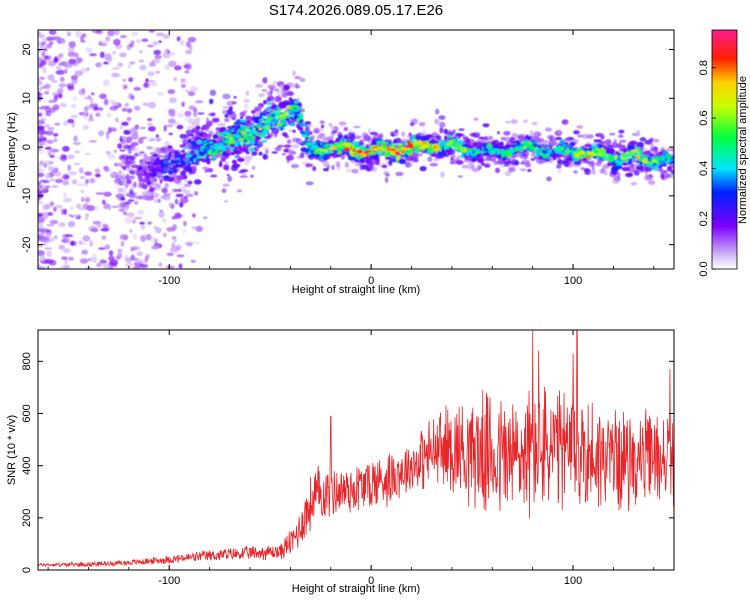 This screenshot has height=600, width=750. I want to click on spectrogram-y-tick-label: 20, so click(27, 49).